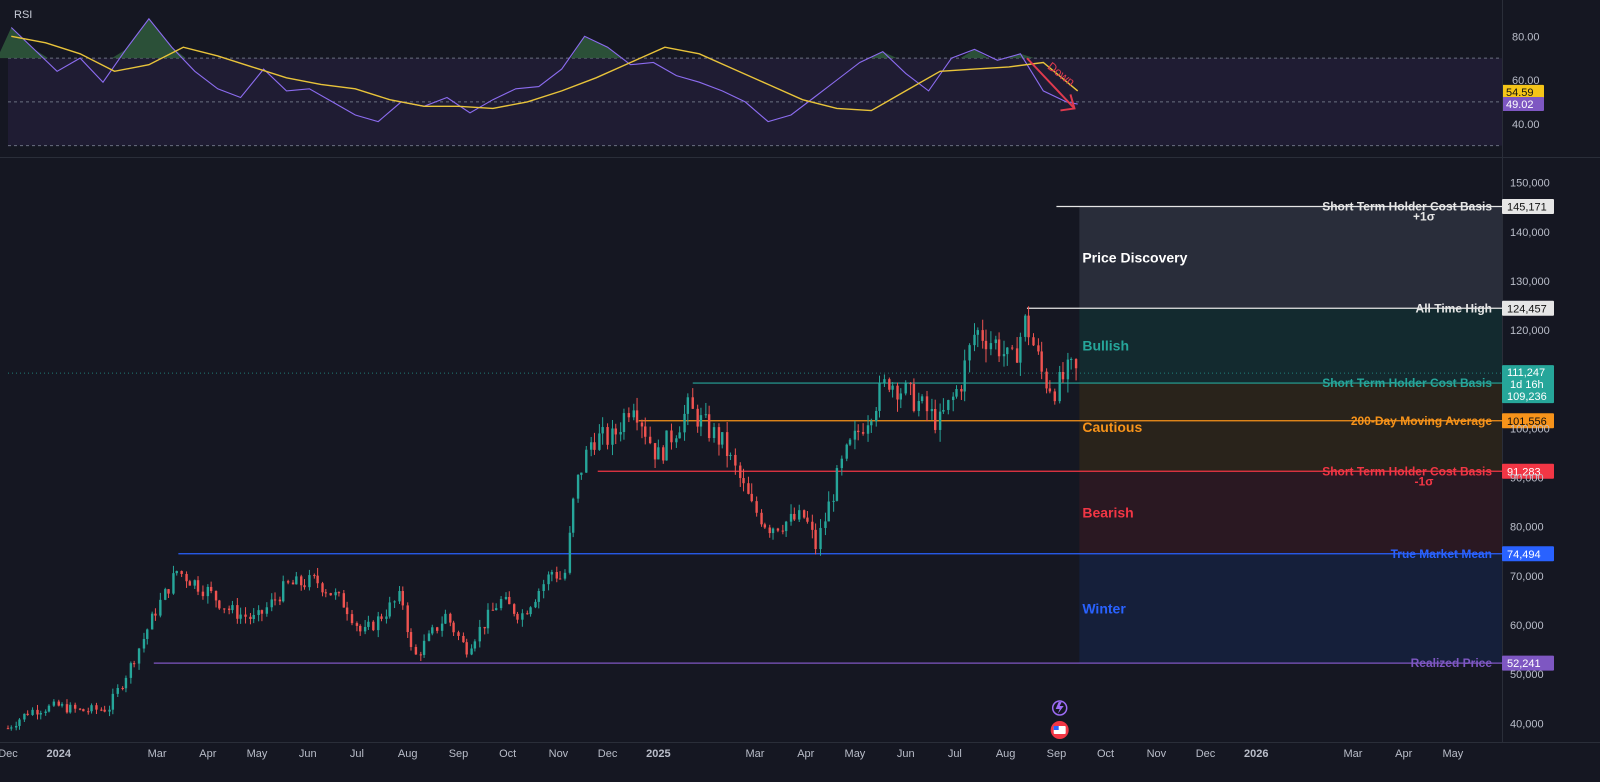  Describe the element at coordinates (1107, 513) in the screenshot. I see `zone-label: Bearish` at that location.